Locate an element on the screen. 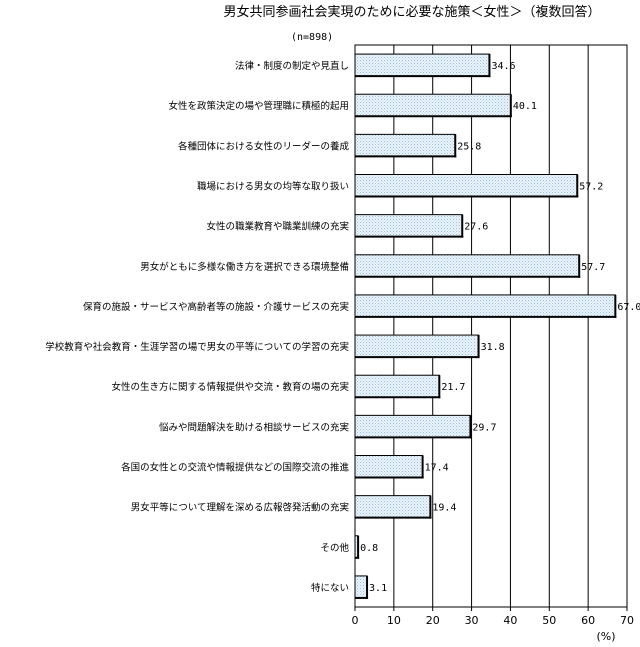 This screenshot has width=640, height=647. value-label: 0.8 is located at coordinates (369, 548).